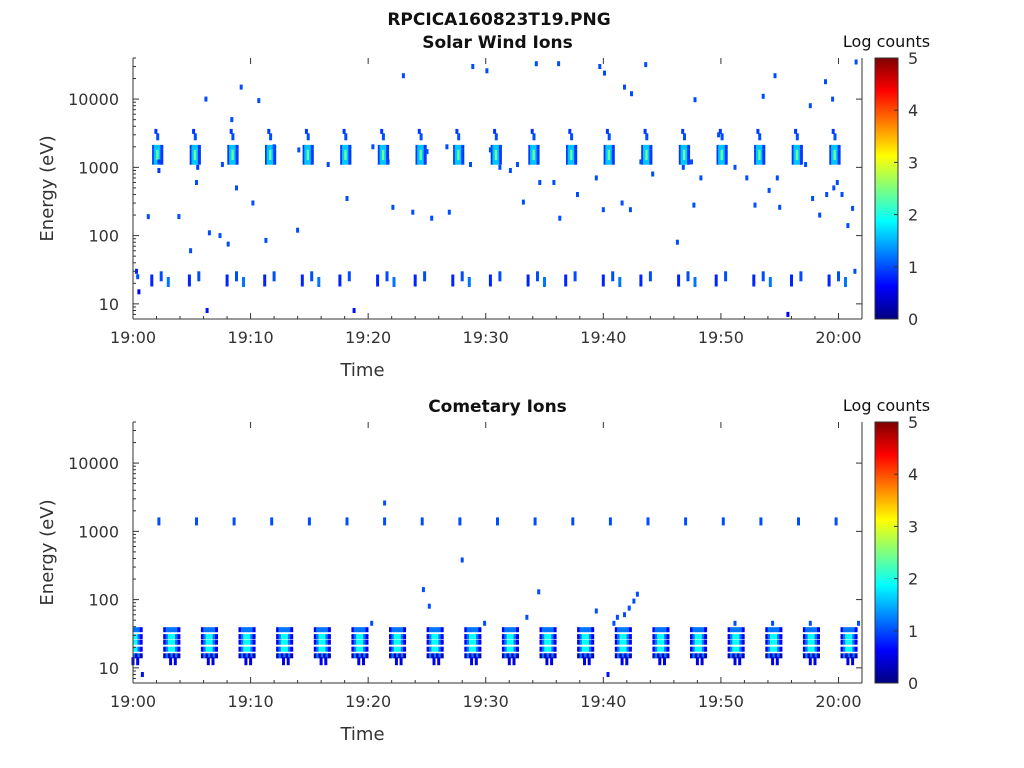 The image size is (1024, 768). Describe the element at coordinates (486, 337) in the screenshot. I see `x-tick-label: 19:30` at that location.